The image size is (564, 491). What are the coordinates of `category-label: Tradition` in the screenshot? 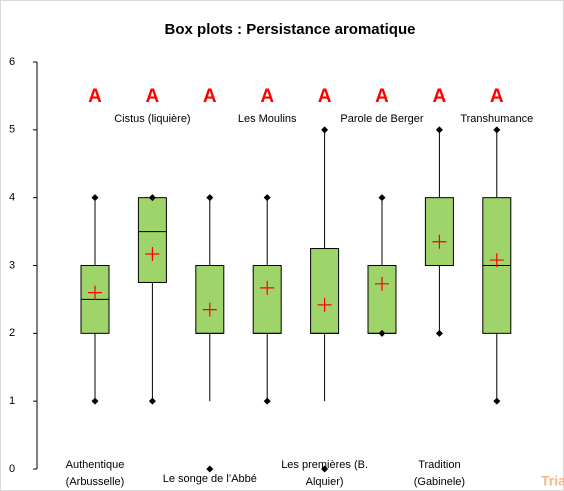 It's located at (439, 465).